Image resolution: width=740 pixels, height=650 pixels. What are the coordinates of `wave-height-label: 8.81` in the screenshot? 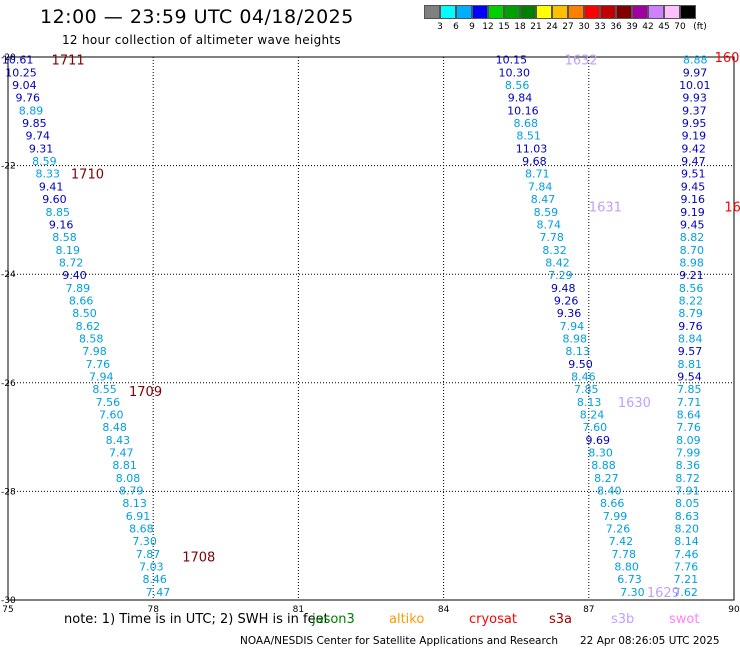 It's located at (689, 364).